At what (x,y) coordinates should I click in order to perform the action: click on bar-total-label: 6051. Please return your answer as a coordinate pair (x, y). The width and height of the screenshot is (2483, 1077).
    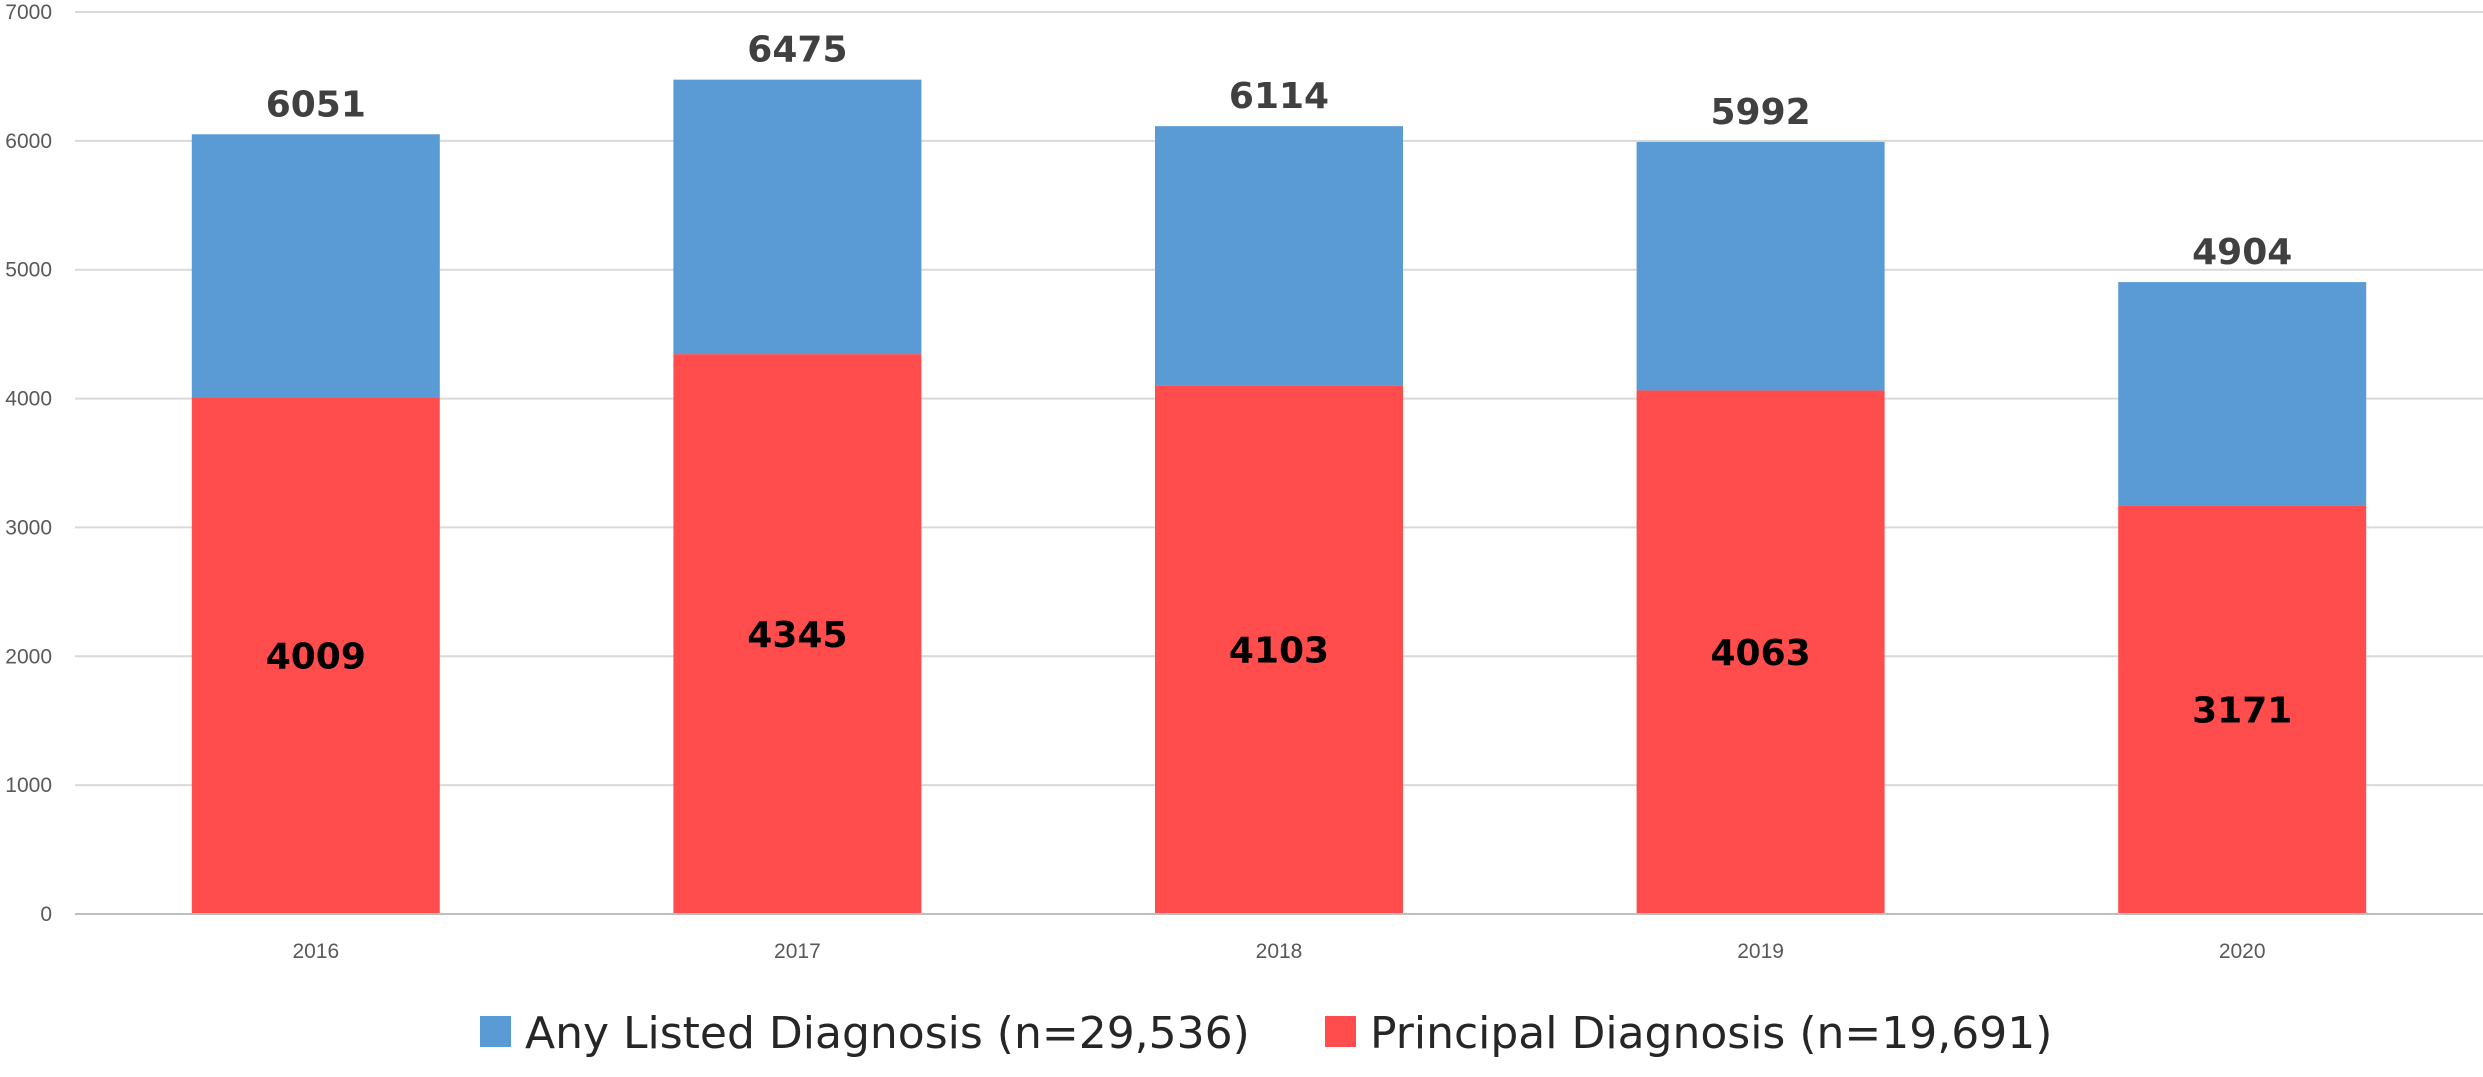
    Looking at the image, I should click on (316, 104).